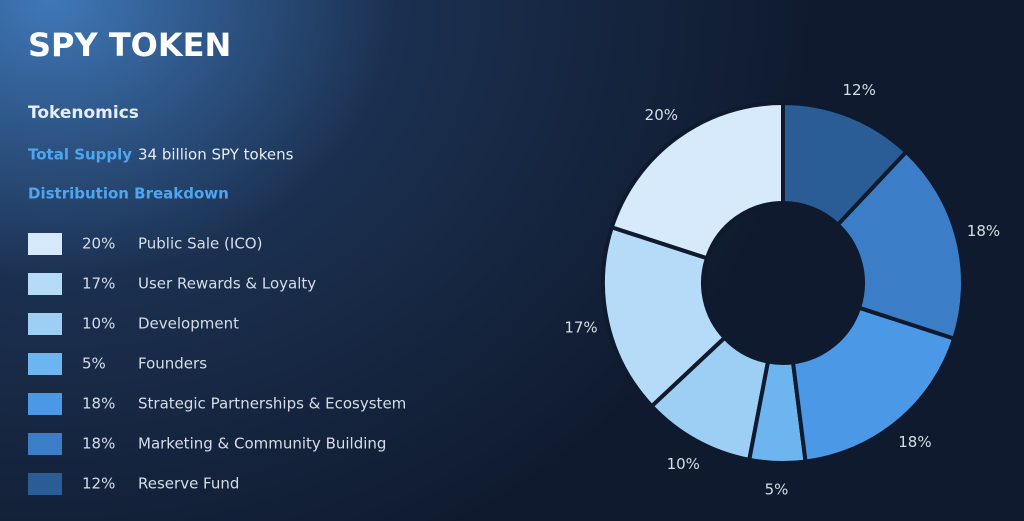 This screenshot has height=521, width=1024. What do you see at coordinates (580, 328) in the screenshot?
I see `value-label: 17%` at bounding box center [580, 328].